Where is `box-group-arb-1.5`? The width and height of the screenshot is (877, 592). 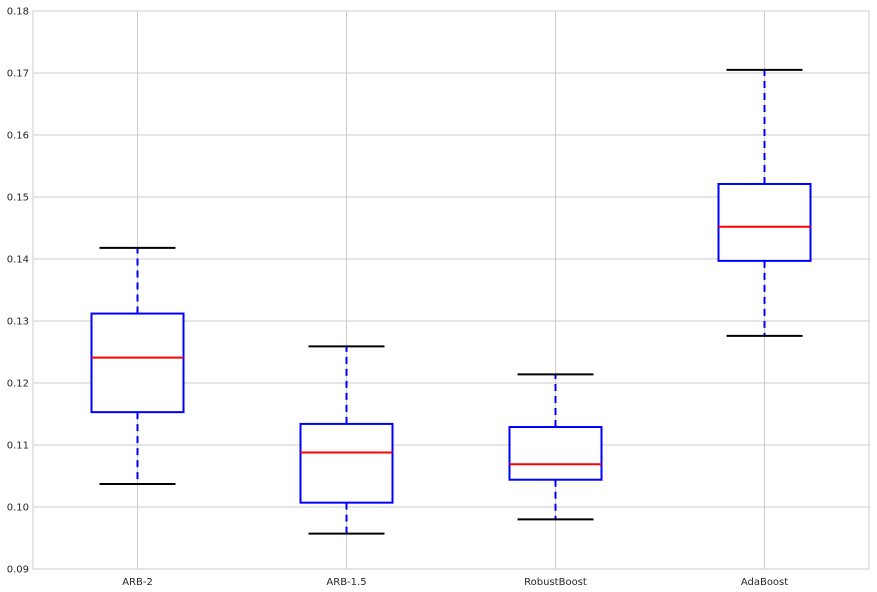 box-group-arb-1.5 is located at coordinates (346, 440).